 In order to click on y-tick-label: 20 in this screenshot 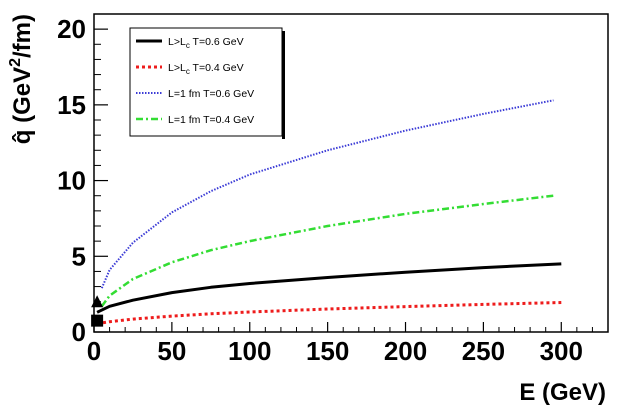, I will do `click(71, 29)`.